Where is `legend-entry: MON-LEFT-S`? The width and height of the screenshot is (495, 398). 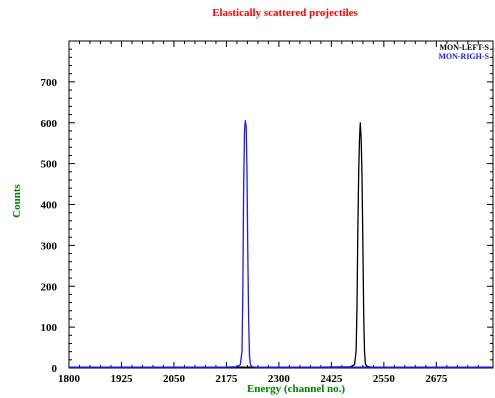 legend-entry: MON-LEFT-S is located at coordinates (465, 47).